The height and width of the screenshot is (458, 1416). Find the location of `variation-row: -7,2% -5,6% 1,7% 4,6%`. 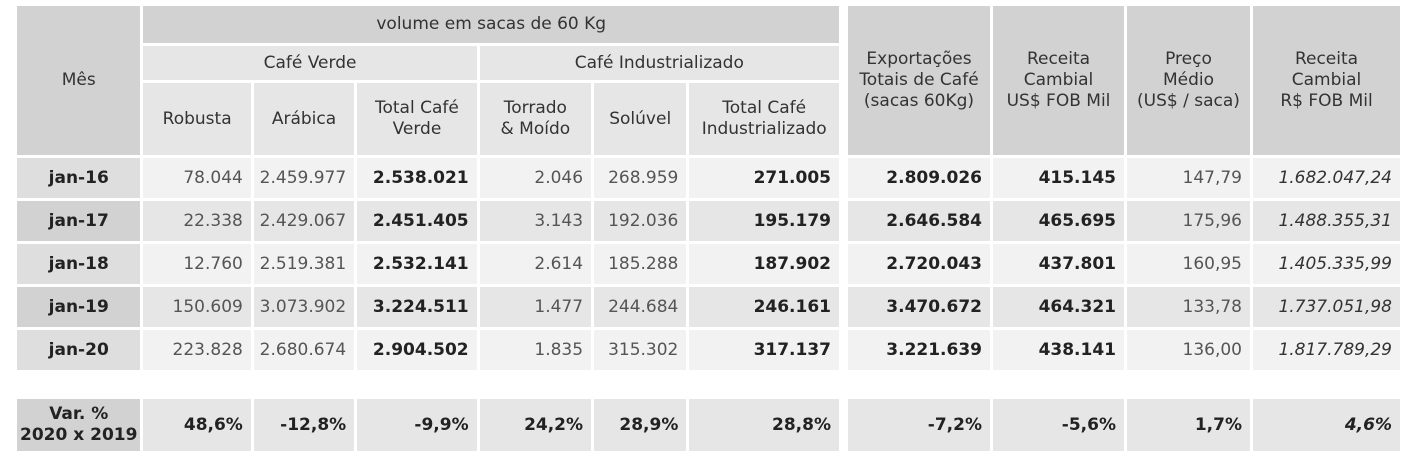

variation-row: -7,2% -5,6% 1,7% 4,6% is located at coordinates (1124, 425).